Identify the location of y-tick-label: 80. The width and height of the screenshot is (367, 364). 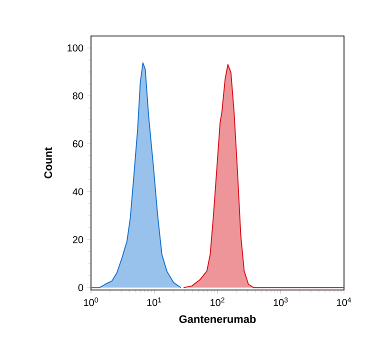
(78, 96).